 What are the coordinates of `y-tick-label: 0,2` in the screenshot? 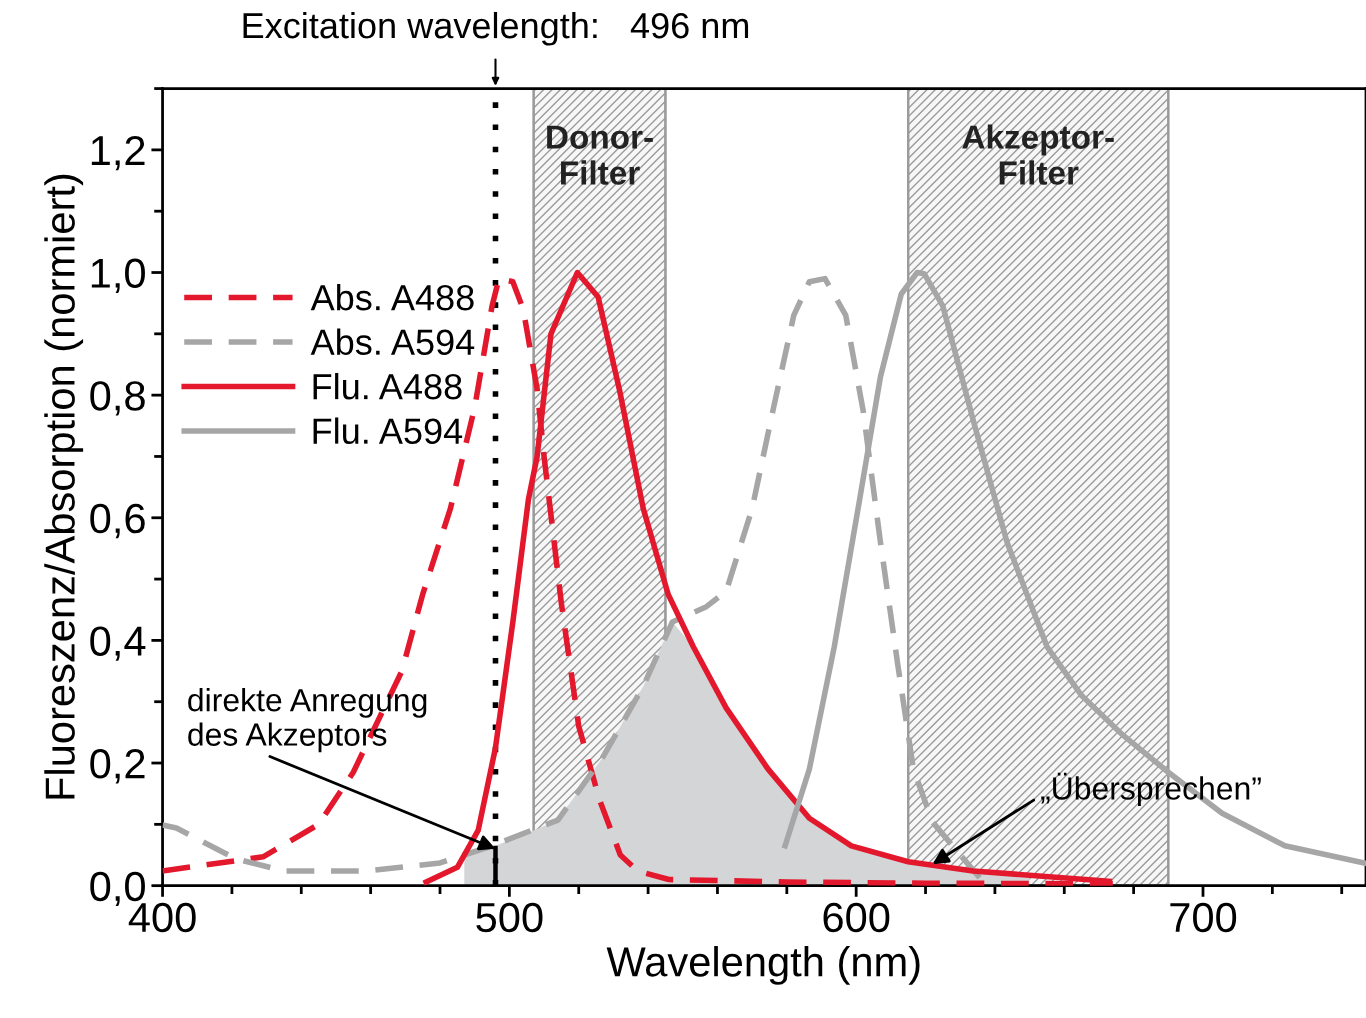 It's located at (117, 766).